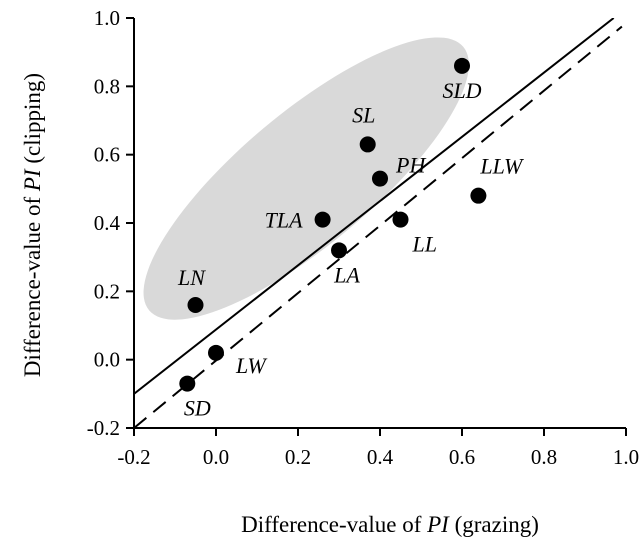 This screenshot has width=644, height=546. Describe the element at coordinates (400, 219) in the screenshot. I see `data-point-ll` at that location.